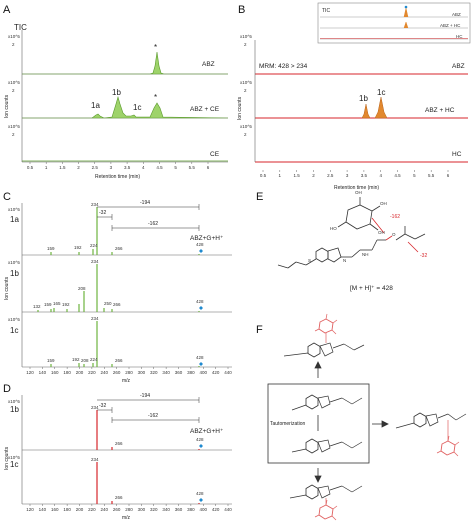 The image size is (474, 526). What do you see at coordinates (288, 424) in the screenshot?
I see `tautomerization-label: Tautomerization` at bounding box center [288, 424].